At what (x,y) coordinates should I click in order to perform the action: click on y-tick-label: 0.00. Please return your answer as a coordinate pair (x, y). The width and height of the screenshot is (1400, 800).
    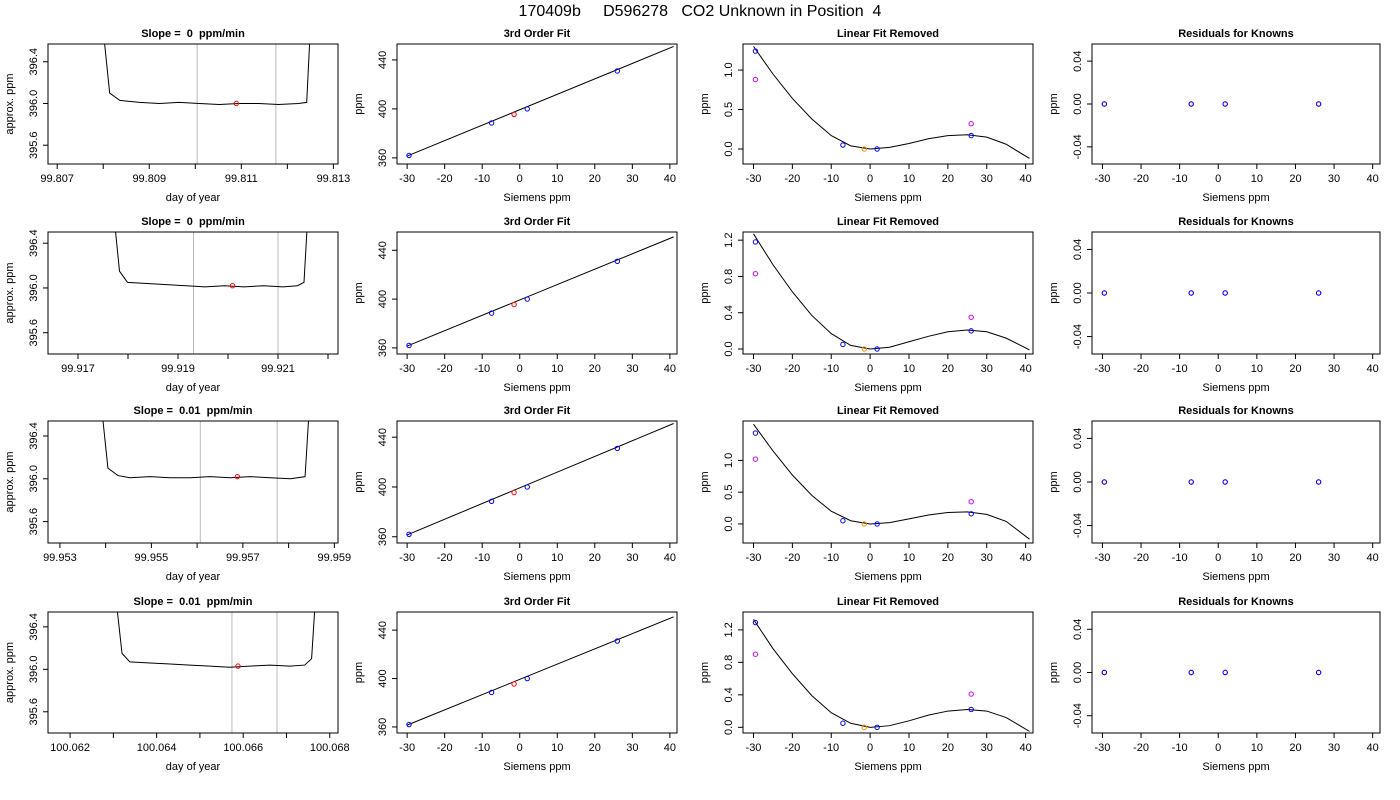
    Looking at the image, I should click on (1078, 672).